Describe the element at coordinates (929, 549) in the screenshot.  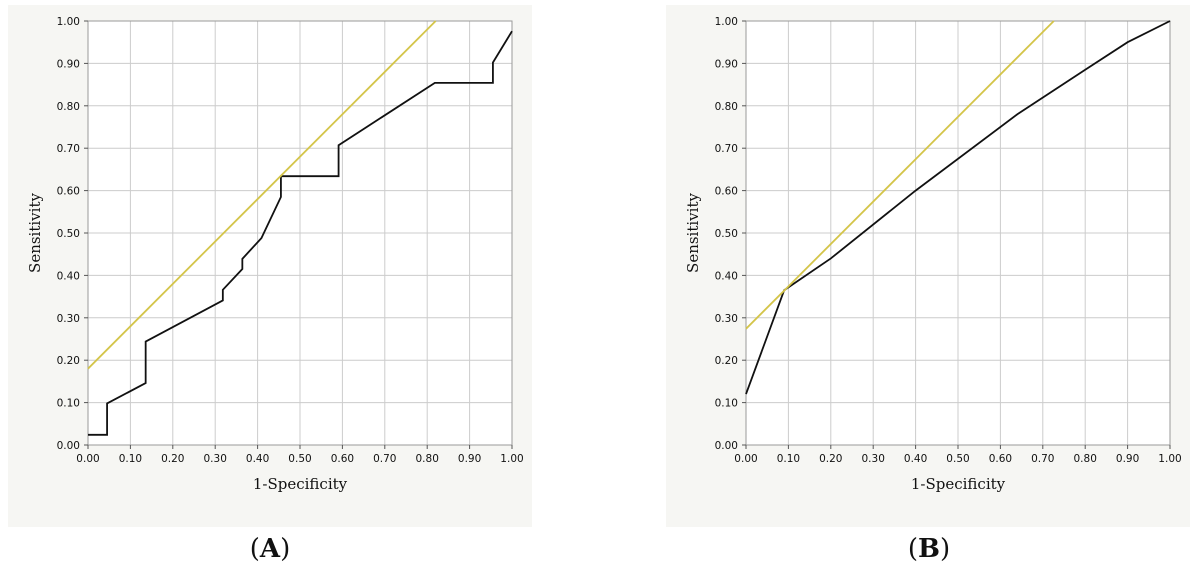
I see `panel-label-b: (B)` at that location.